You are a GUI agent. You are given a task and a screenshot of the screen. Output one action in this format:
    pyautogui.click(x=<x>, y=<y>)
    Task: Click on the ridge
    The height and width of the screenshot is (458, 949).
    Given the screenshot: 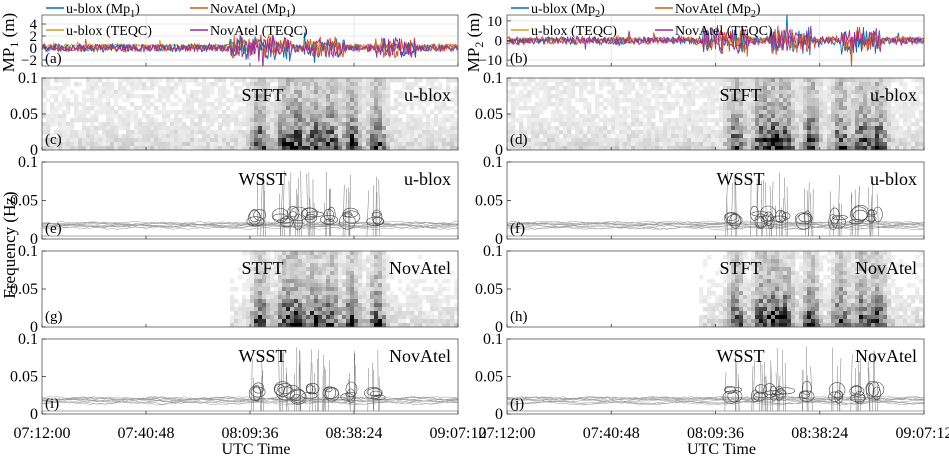 What is the action you would take?
    pyautogui.click(x=260, y=215)
    